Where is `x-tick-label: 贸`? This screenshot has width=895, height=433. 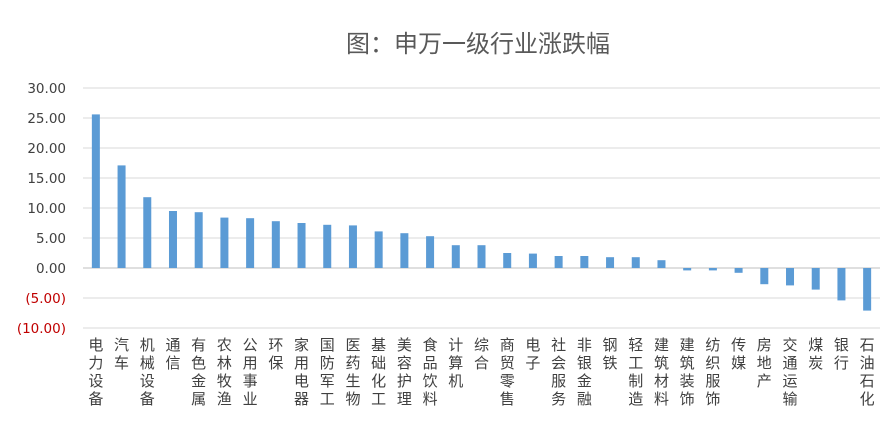
x-tick-label: 贸 is located at coordinates (507, 363).